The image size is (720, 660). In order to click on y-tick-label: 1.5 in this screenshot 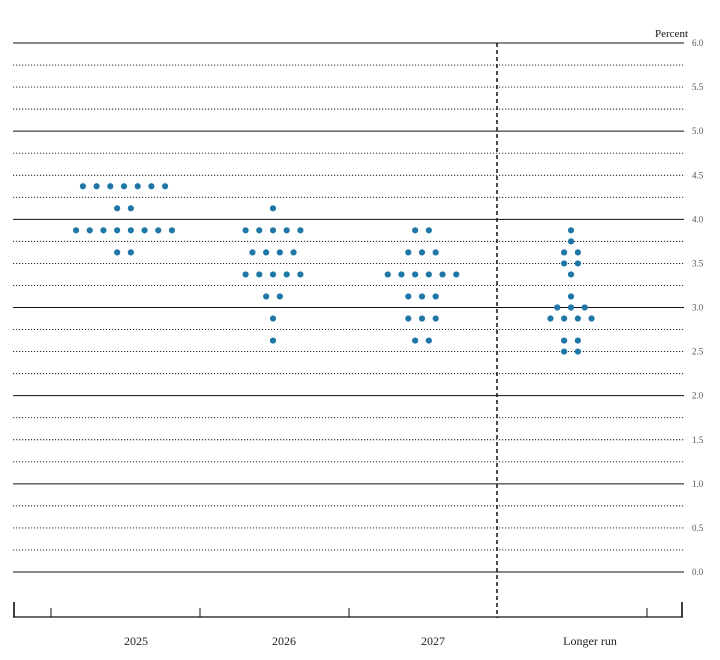, I will do `click(698, 440)`.